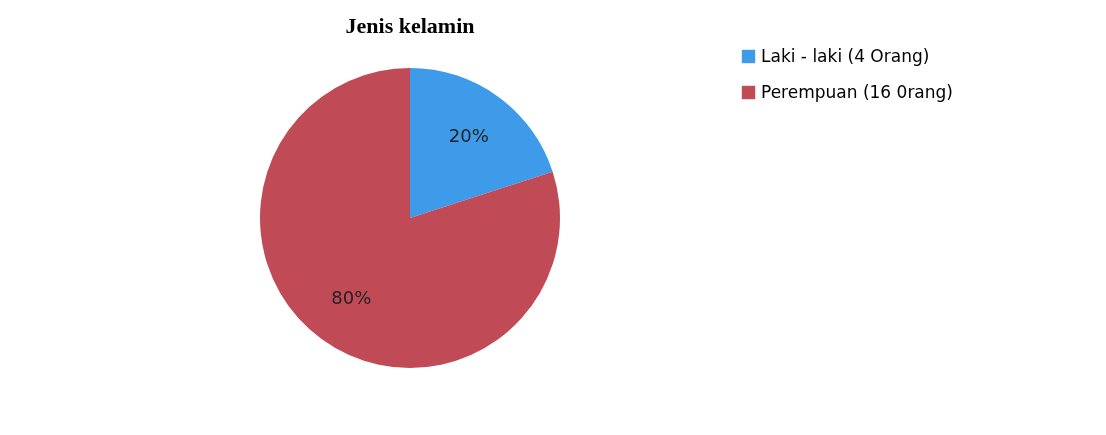  Describe the element at coordinates (351, 297) in the screenshot. I see `data-label: 80%` at that location.